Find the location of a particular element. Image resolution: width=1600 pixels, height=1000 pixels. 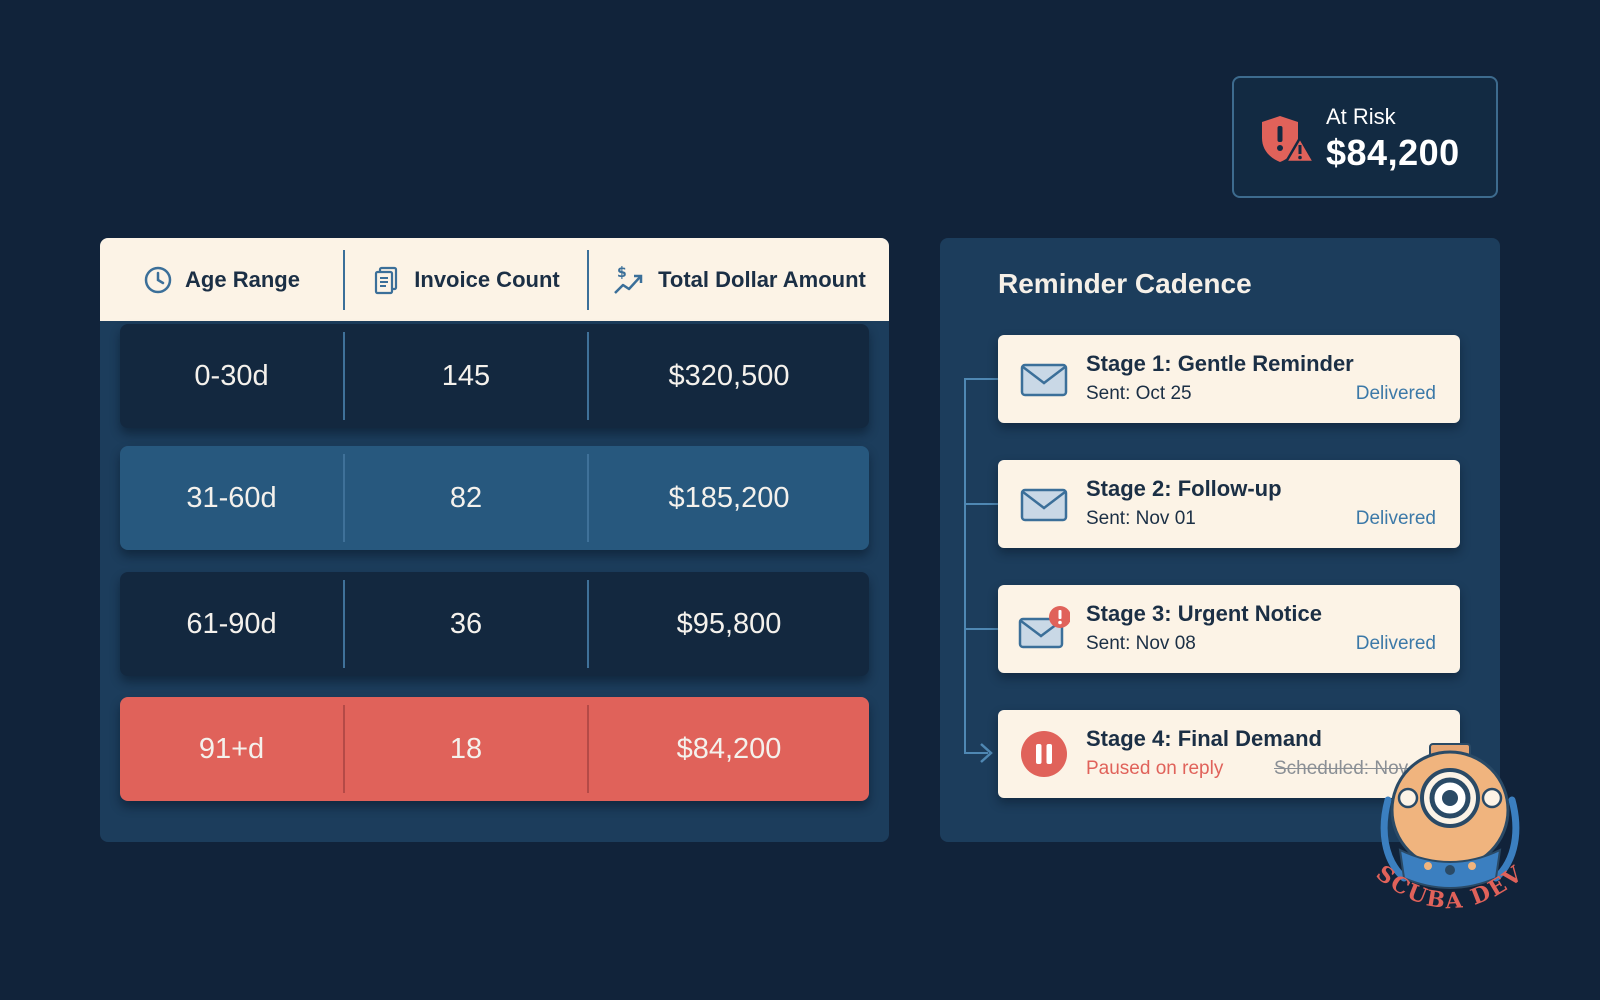

table-row: 0-30d 145 $320,500 is located at coordinates (494, 376).